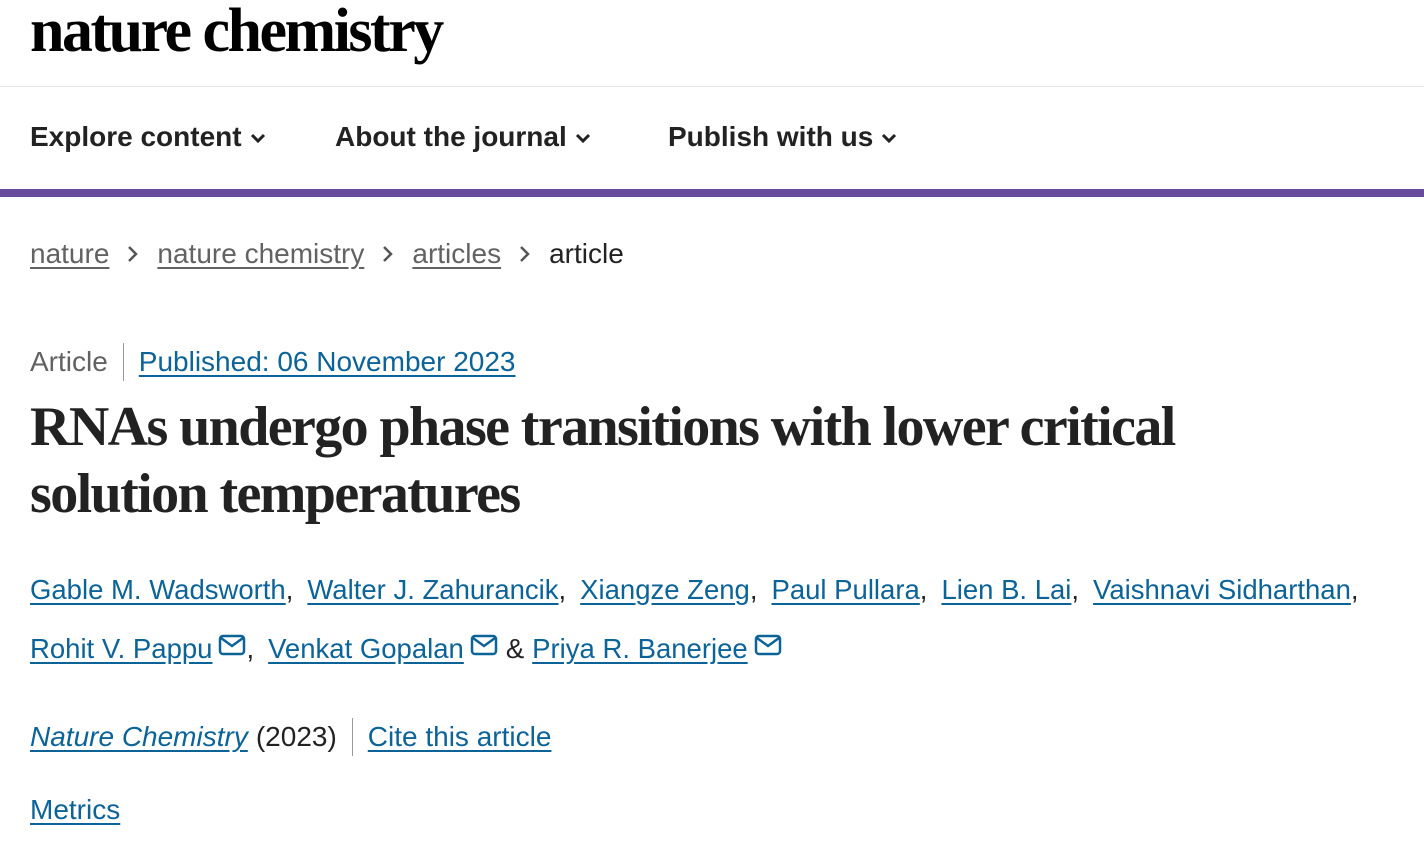 This screenshot has height=850, width=1424. What do you see at coordinates (712, 86) in the screenshot?
I see `divider` at bounding box center [712, 86].